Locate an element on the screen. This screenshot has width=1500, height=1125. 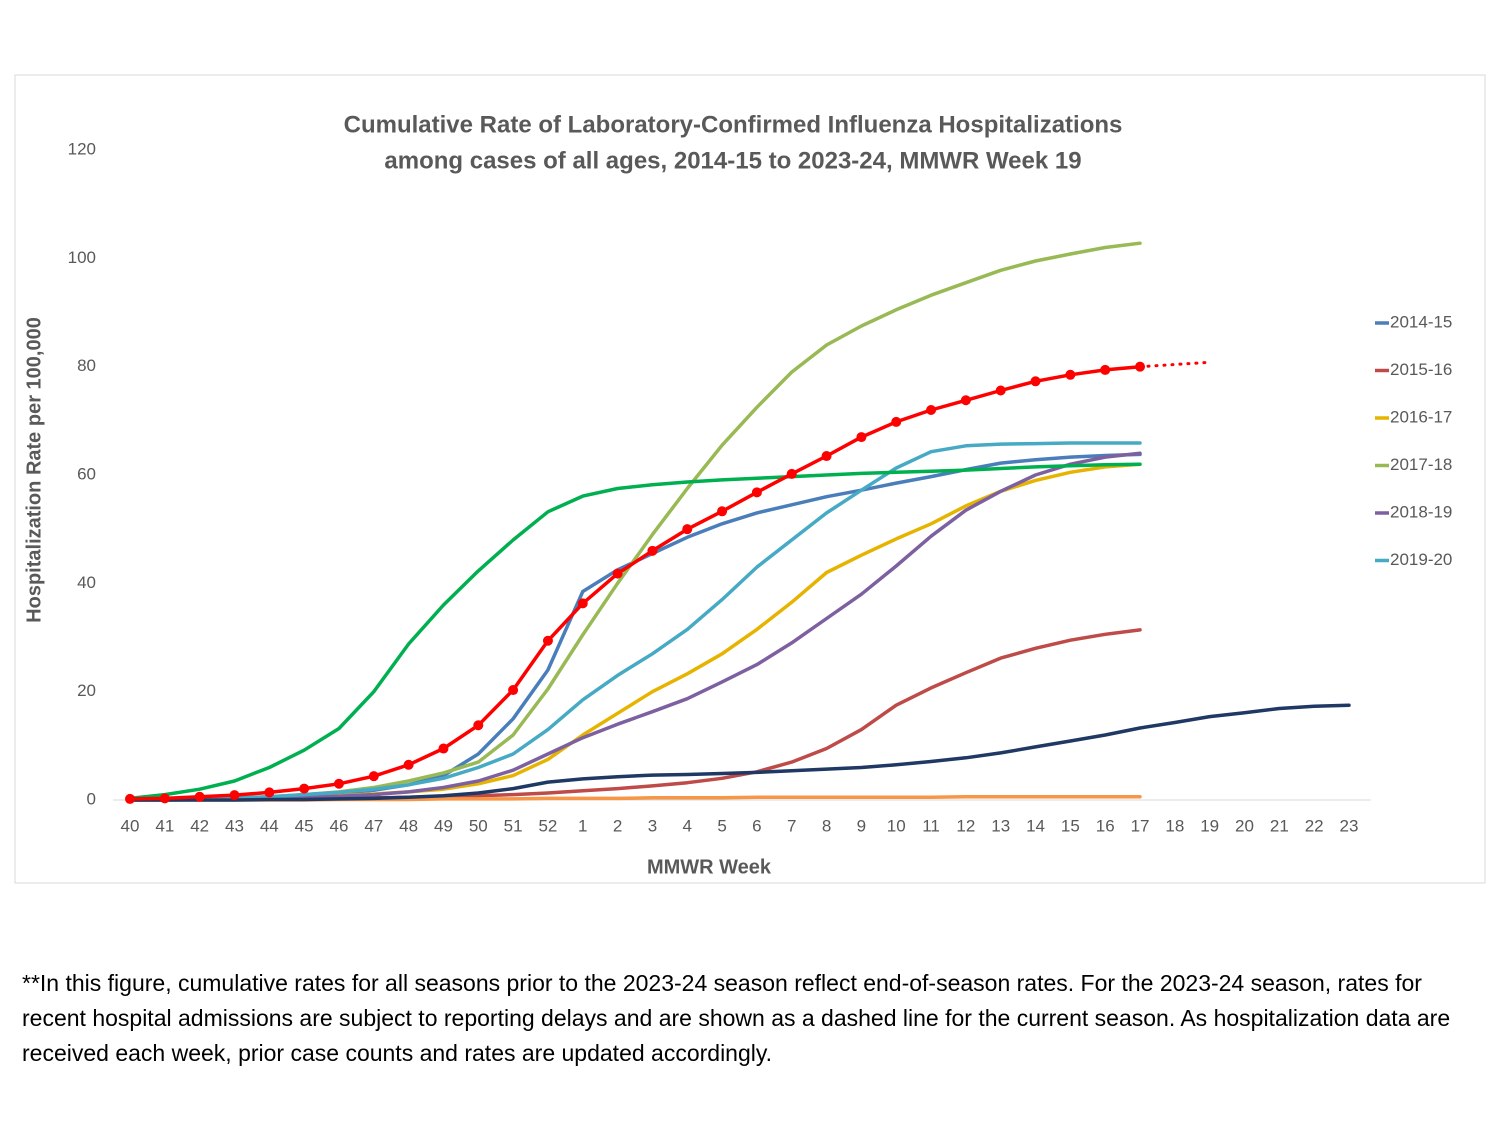
y-tick-label: 100 is located at coordinates (82, 257).